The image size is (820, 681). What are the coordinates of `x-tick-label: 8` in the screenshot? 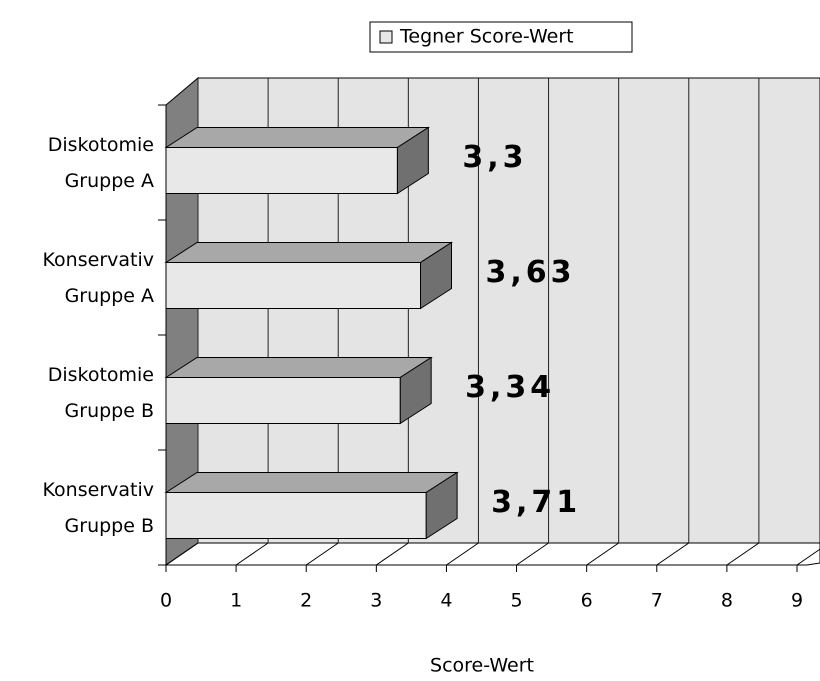 It's located at (727, 601).